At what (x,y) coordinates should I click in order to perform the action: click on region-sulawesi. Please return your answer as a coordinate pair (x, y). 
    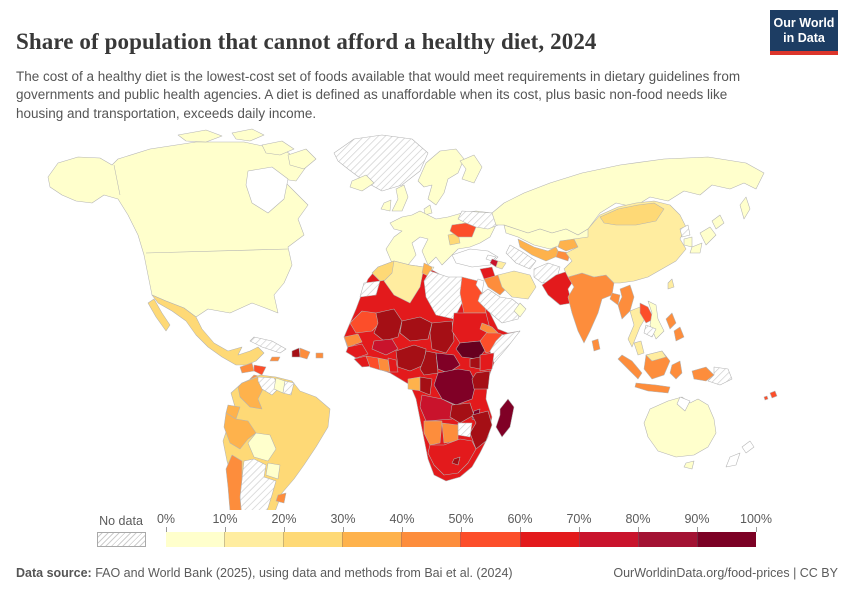
    Looking at the image, I should click on (676, 370).